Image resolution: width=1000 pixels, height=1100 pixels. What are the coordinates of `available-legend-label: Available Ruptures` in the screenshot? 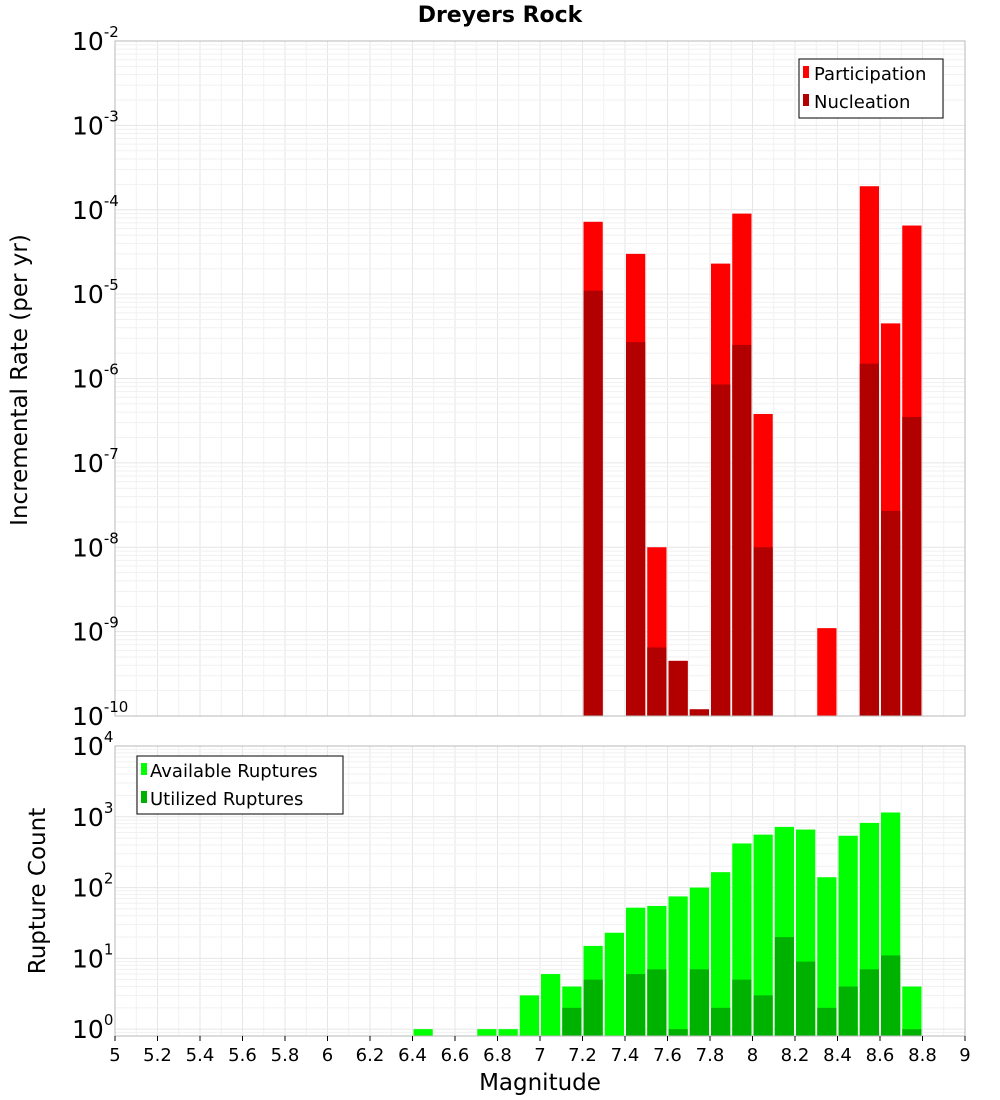 It's located at (234, 771).